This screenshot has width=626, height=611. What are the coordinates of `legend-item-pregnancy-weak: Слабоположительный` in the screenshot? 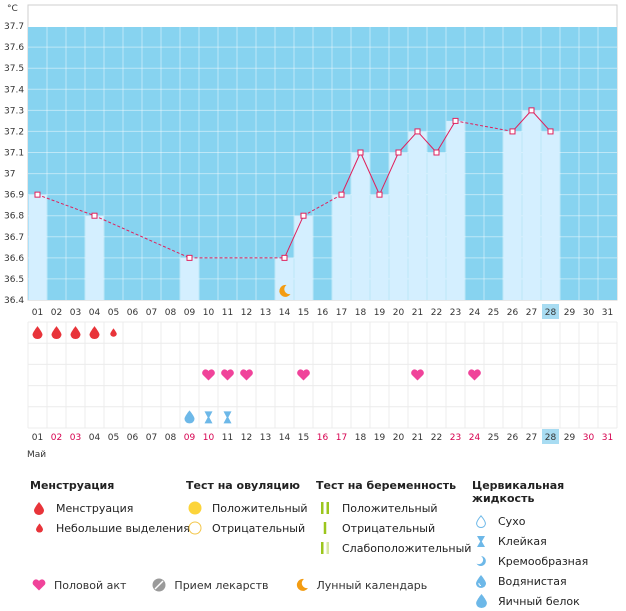 It's located at (393, 548).